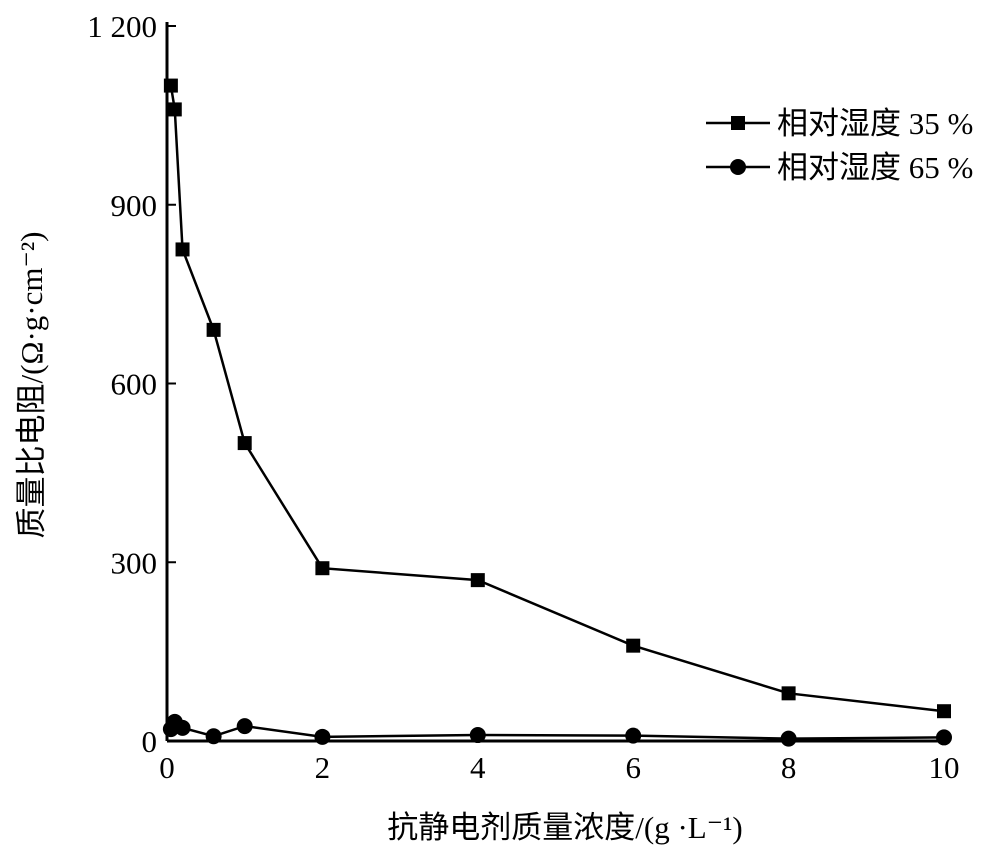 The height and width of the screenshot is (859, 1000). Describe the element at coordinates (944, 767) in the screenshot. I see `x-tick-label: 10` at that location.